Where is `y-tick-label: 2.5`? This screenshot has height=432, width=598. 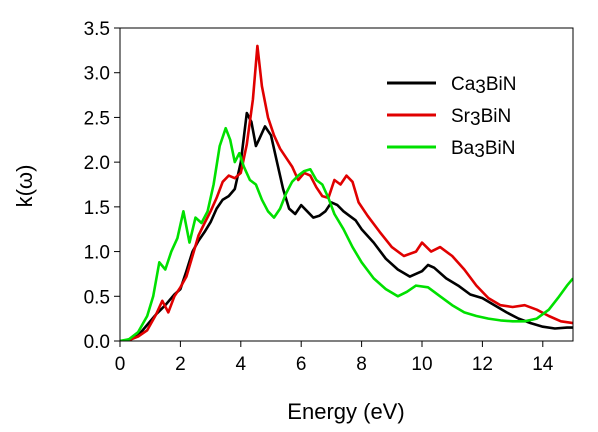 y-tick-label: 2.5 is located at coordinates (97, 118).